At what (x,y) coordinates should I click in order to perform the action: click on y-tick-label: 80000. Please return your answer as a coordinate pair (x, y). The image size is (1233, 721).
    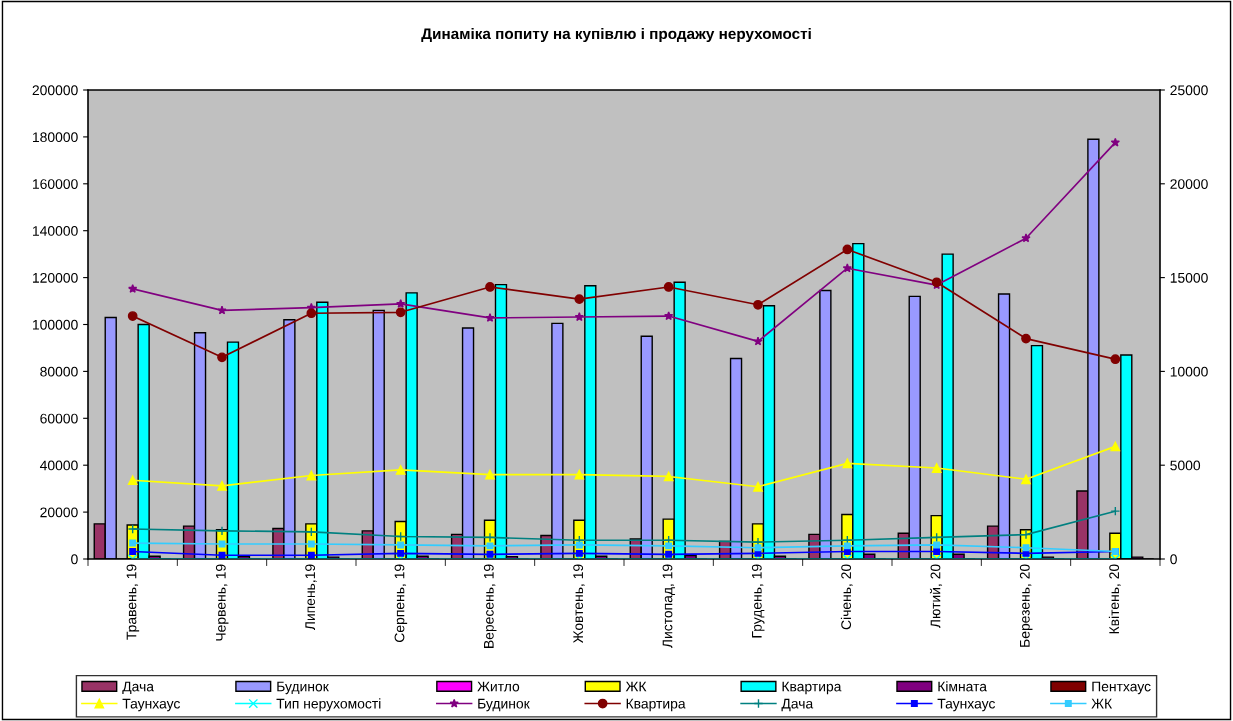
    Looking at the image, I should click on (59, 371).